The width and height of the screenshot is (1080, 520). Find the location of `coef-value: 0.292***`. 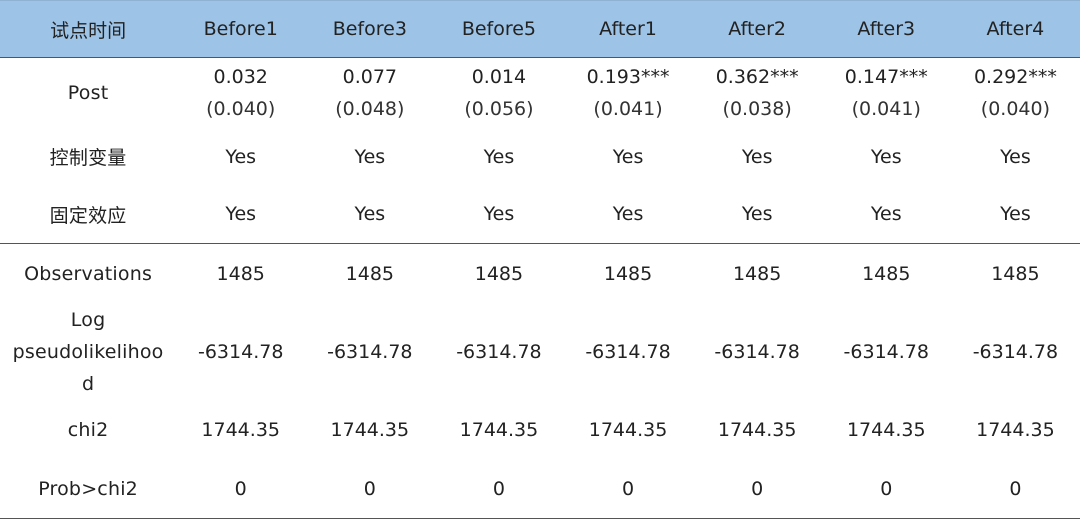

coef-value: 0.292*** is located at coordinates (1015, 76).